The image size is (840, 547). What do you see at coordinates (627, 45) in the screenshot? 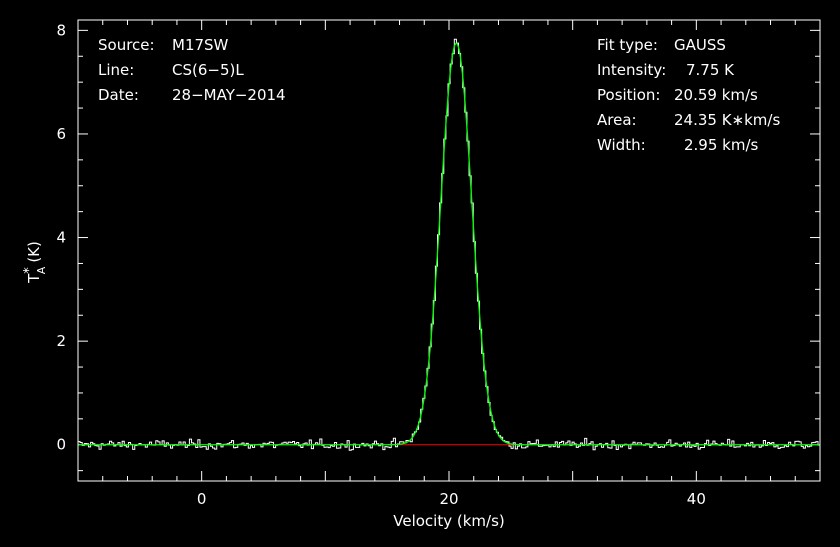
I see `info-right-key: Fit type:` at bounding box center [627, 45].